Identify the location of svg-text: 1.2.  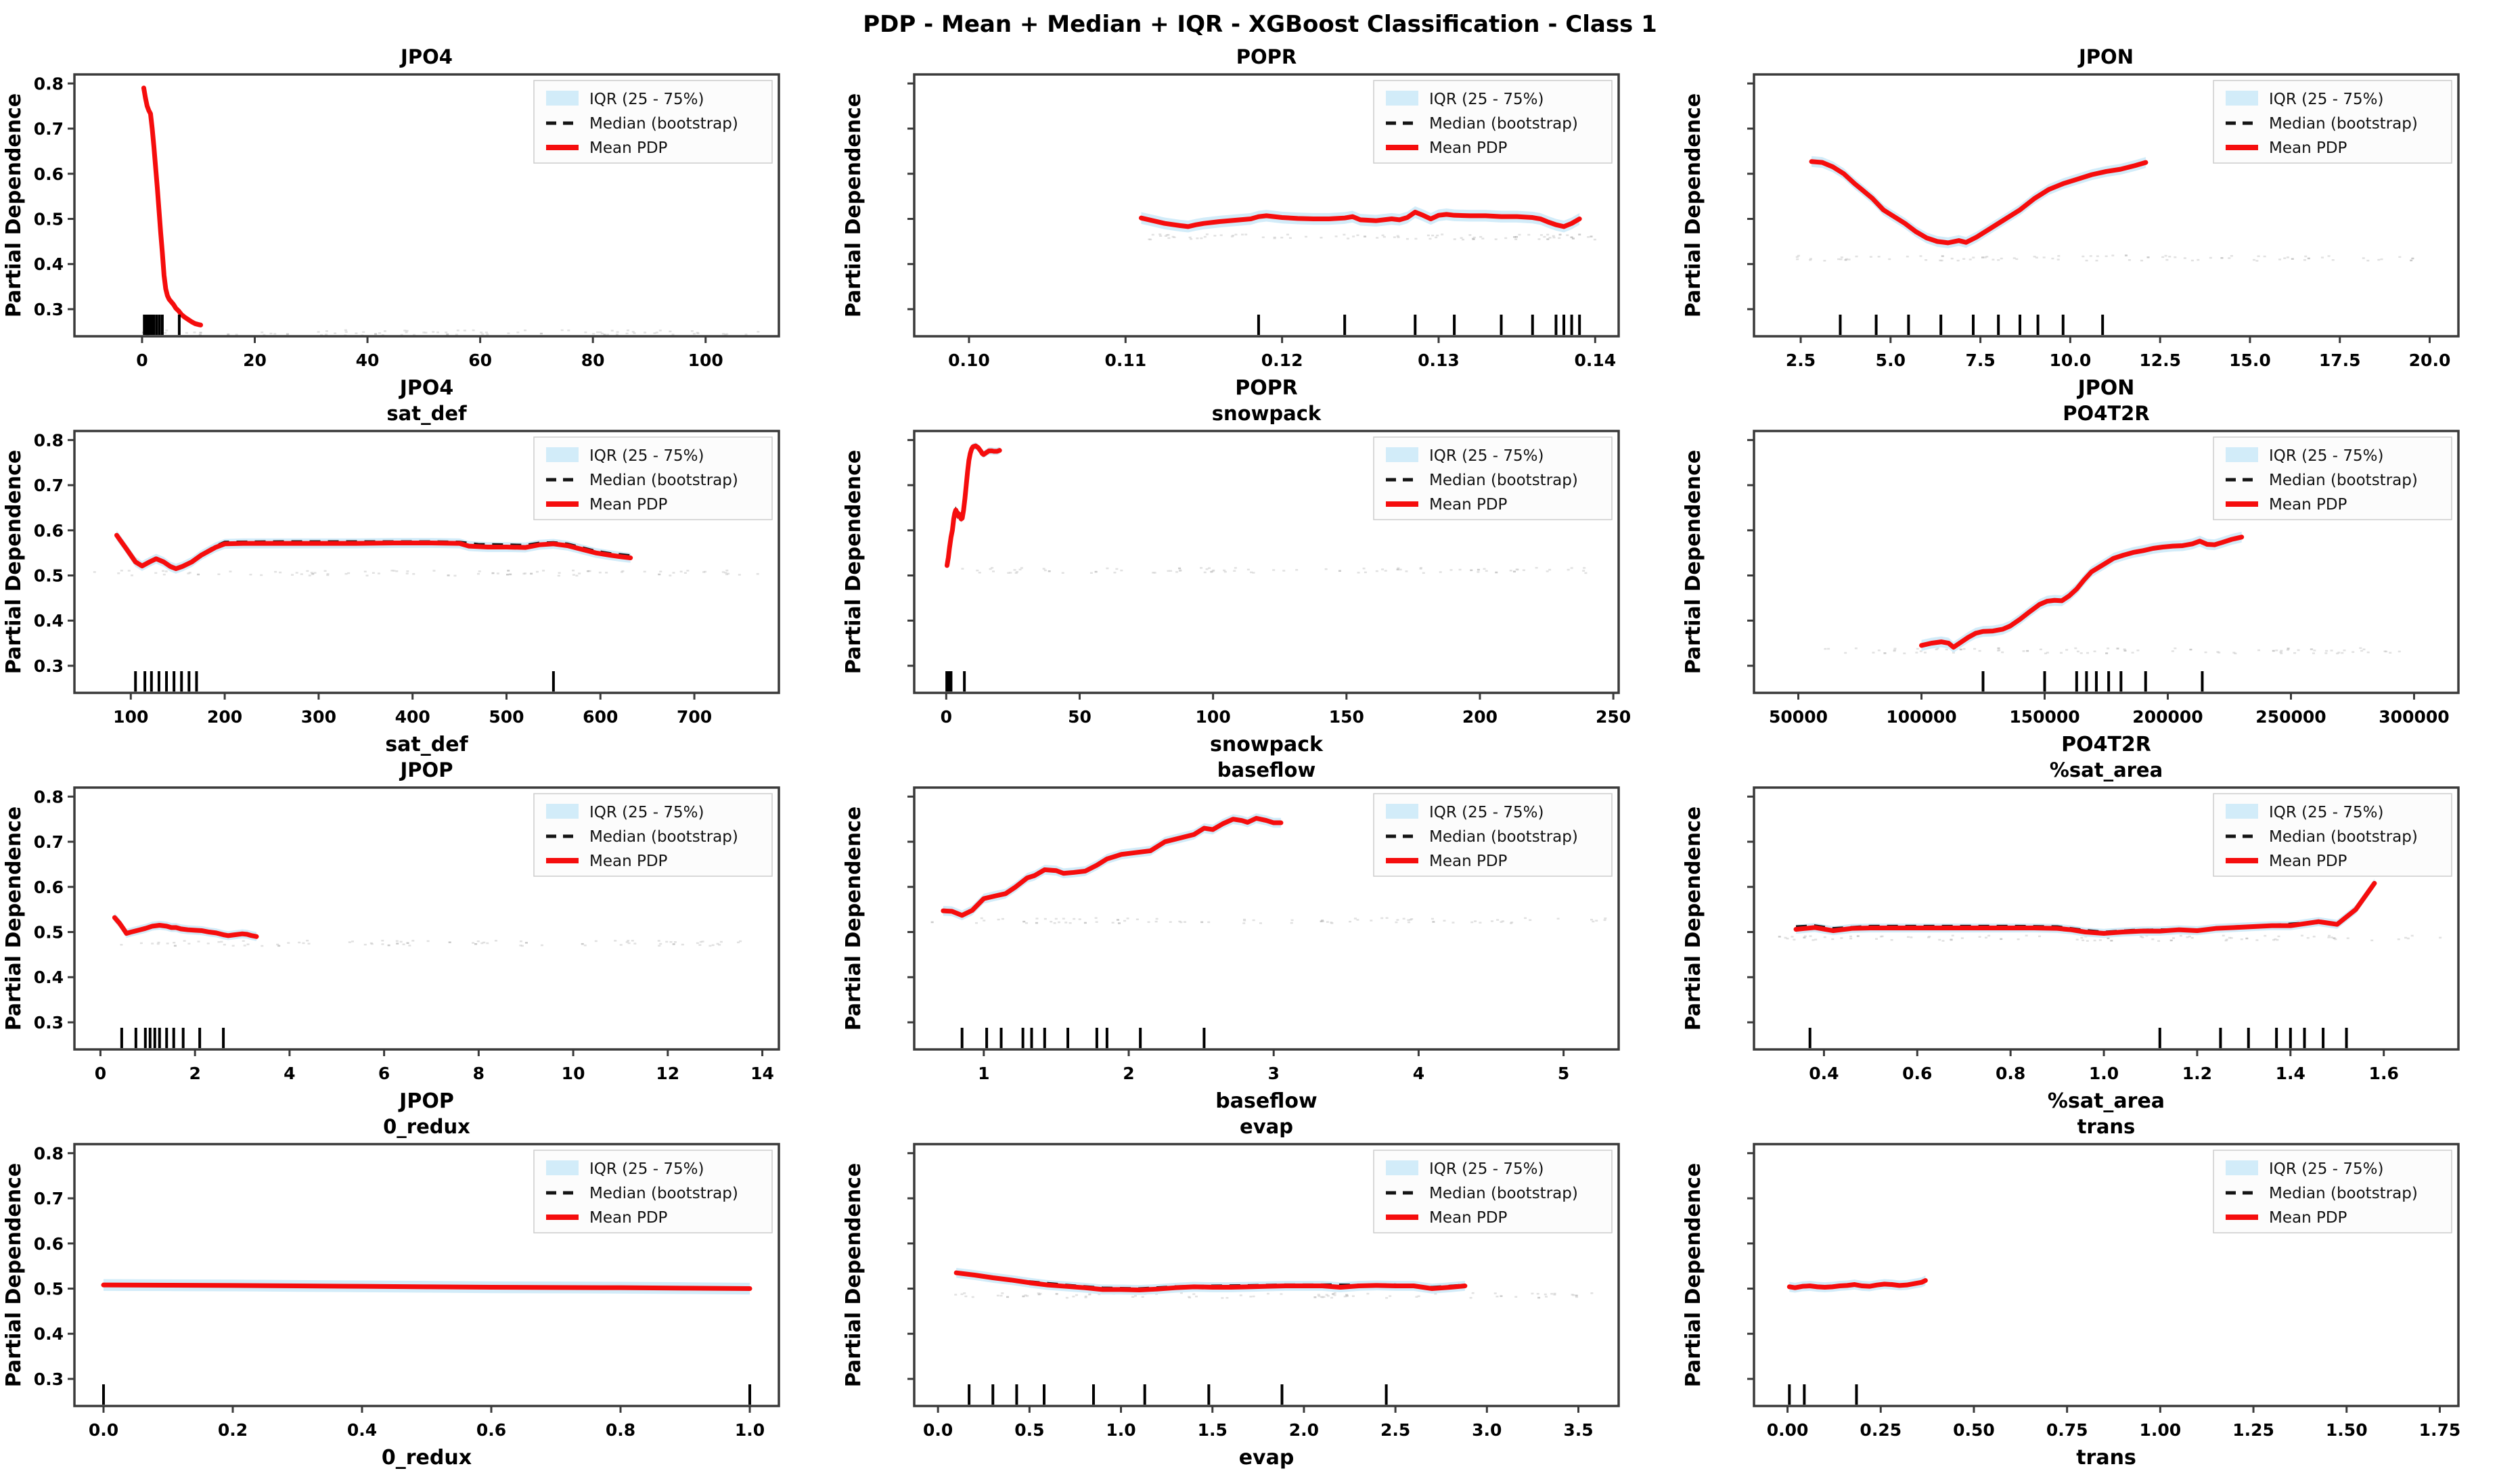
(2197, 1073).